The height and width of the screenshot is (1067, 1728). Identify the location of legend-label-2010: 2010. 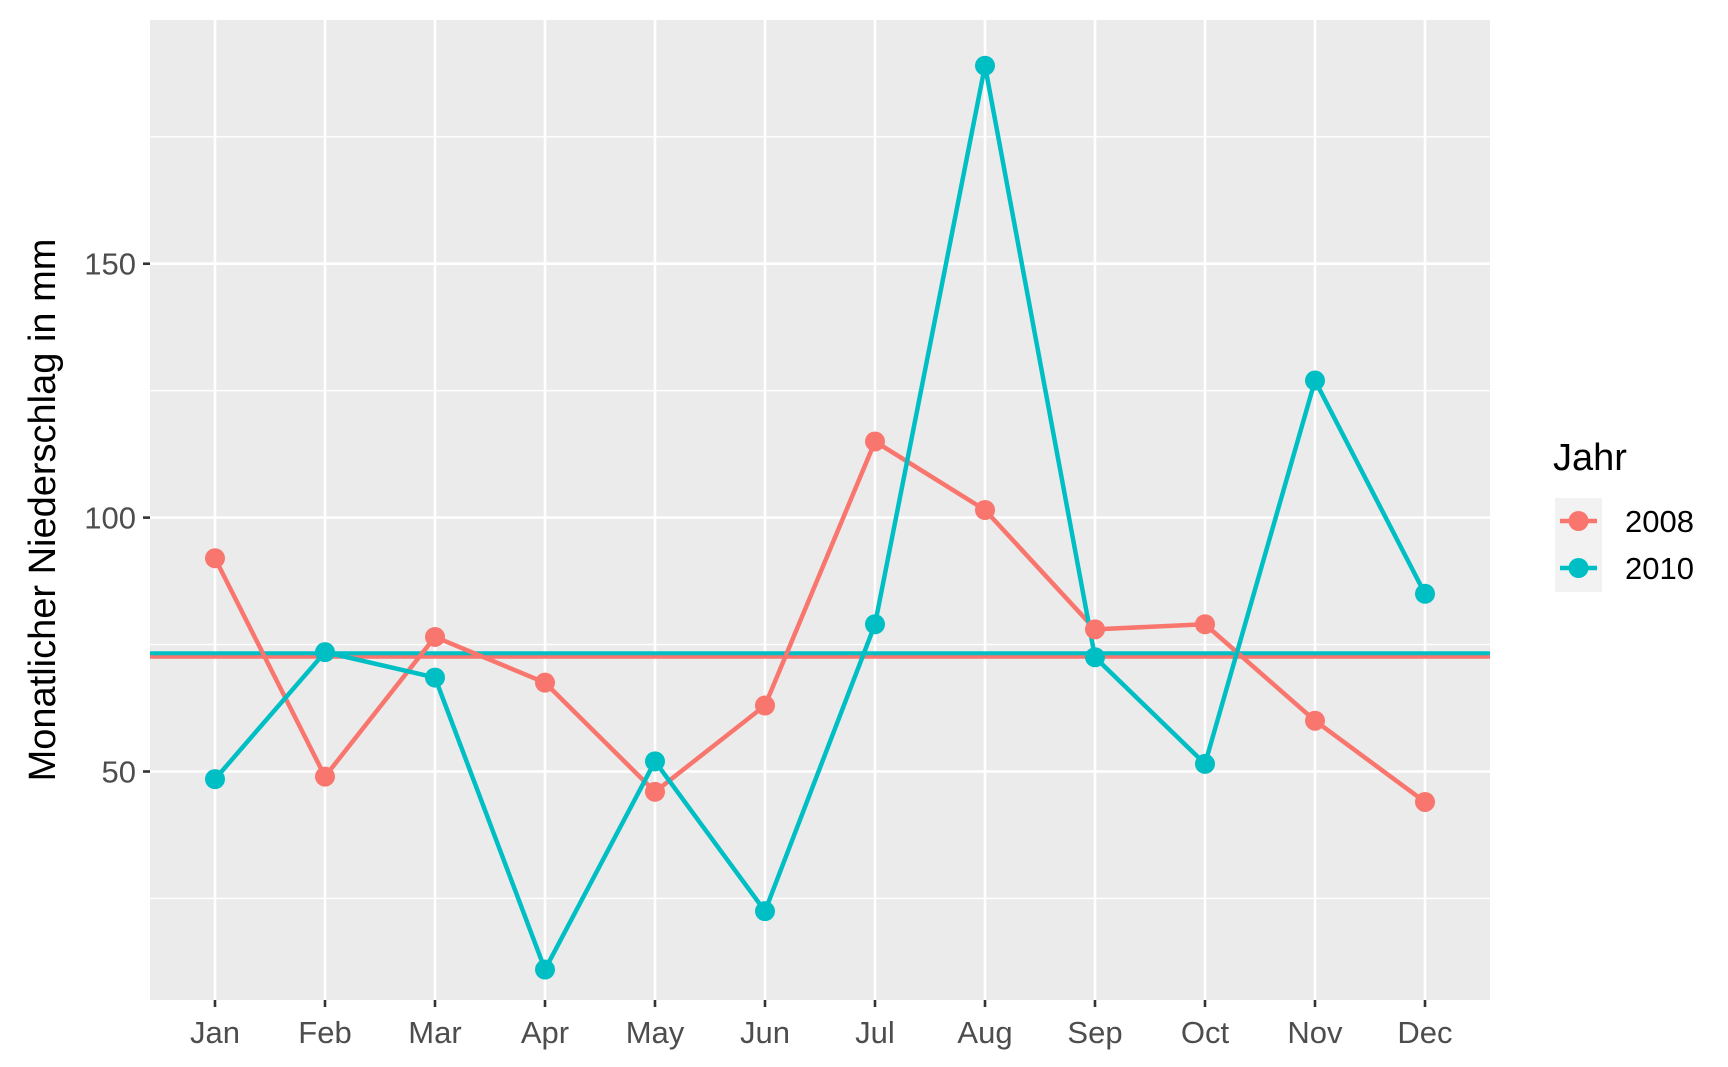
(1659, 568).